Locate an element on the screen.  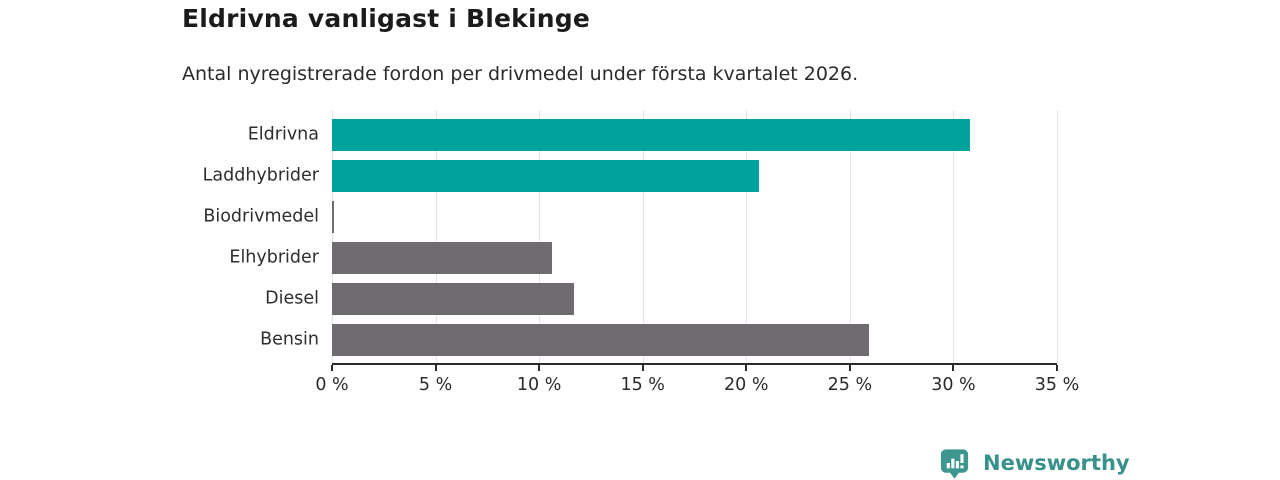
newsworthy-pin-bar-chart-icon is located at coordinates (954, 463).